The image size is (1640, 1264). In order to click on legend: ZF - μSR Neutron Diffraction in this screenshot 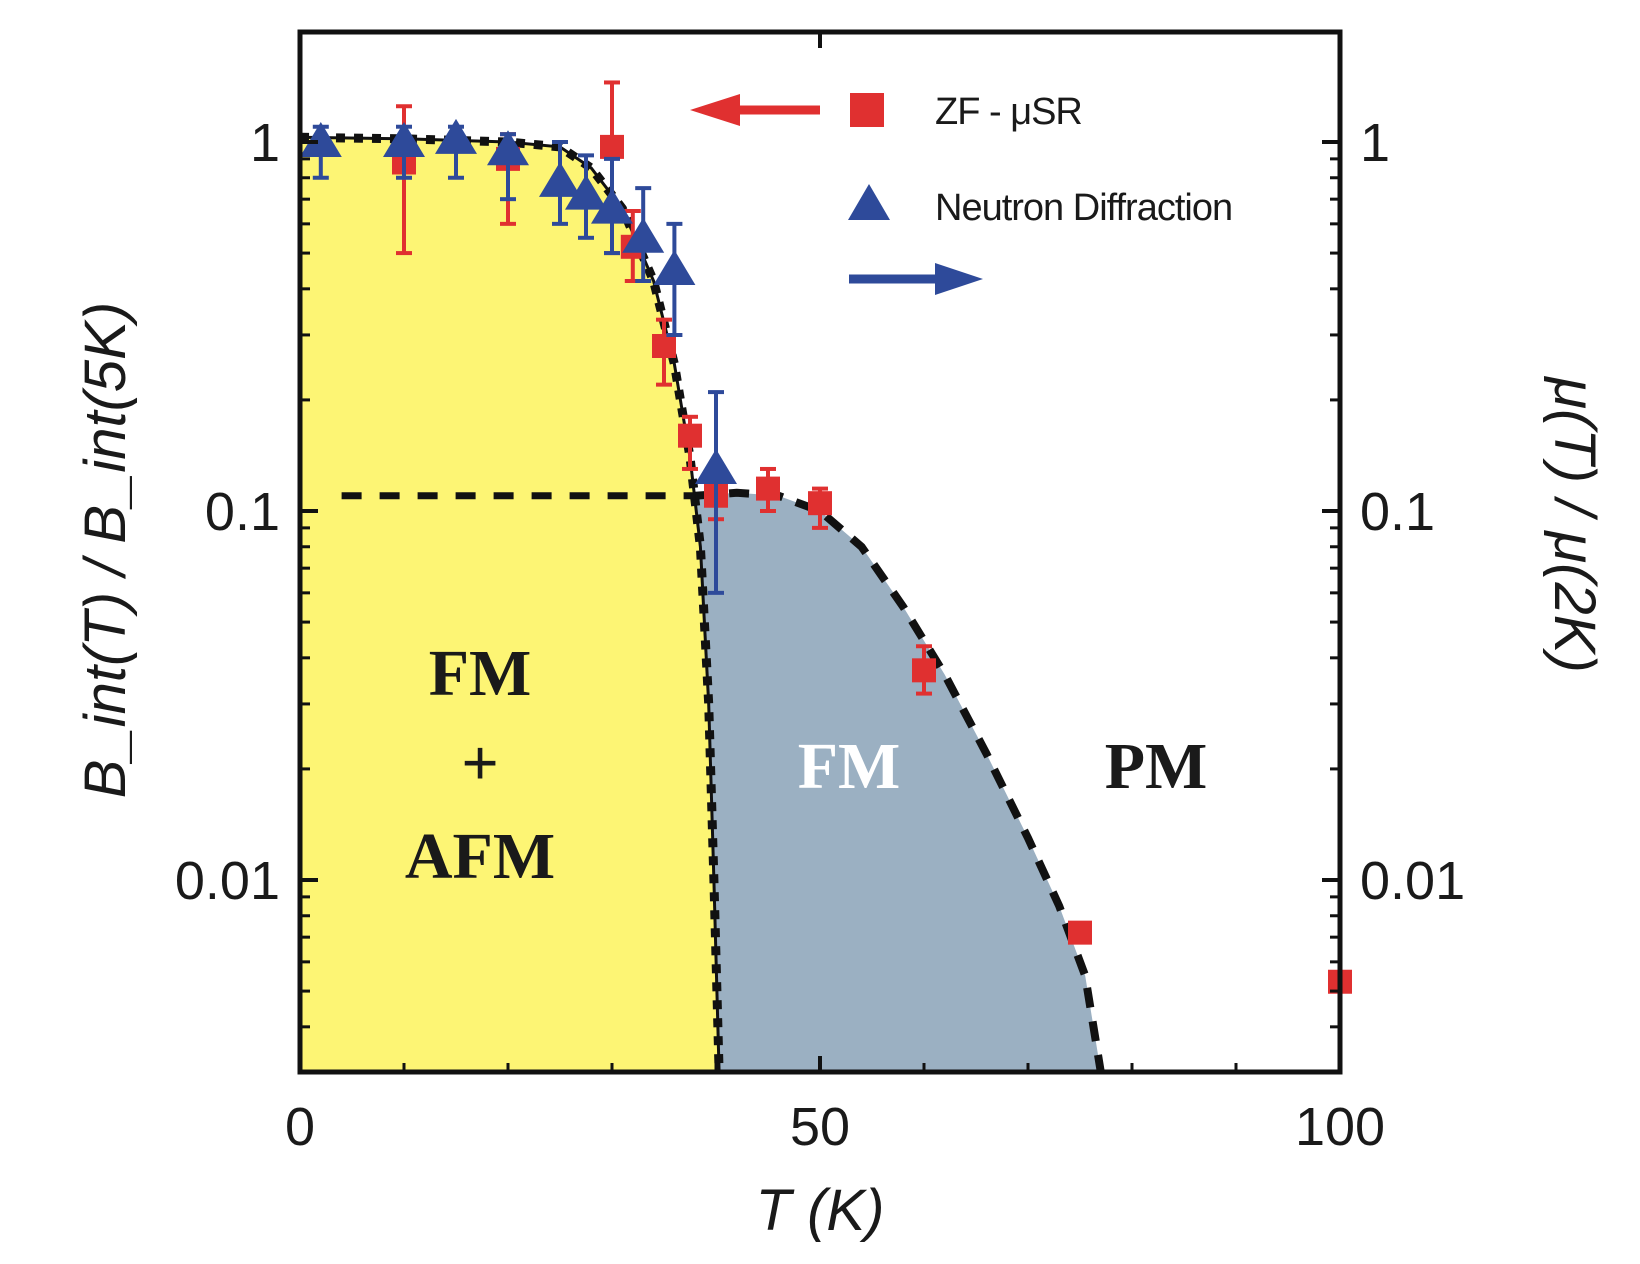, I will do `click(961, 193)`.